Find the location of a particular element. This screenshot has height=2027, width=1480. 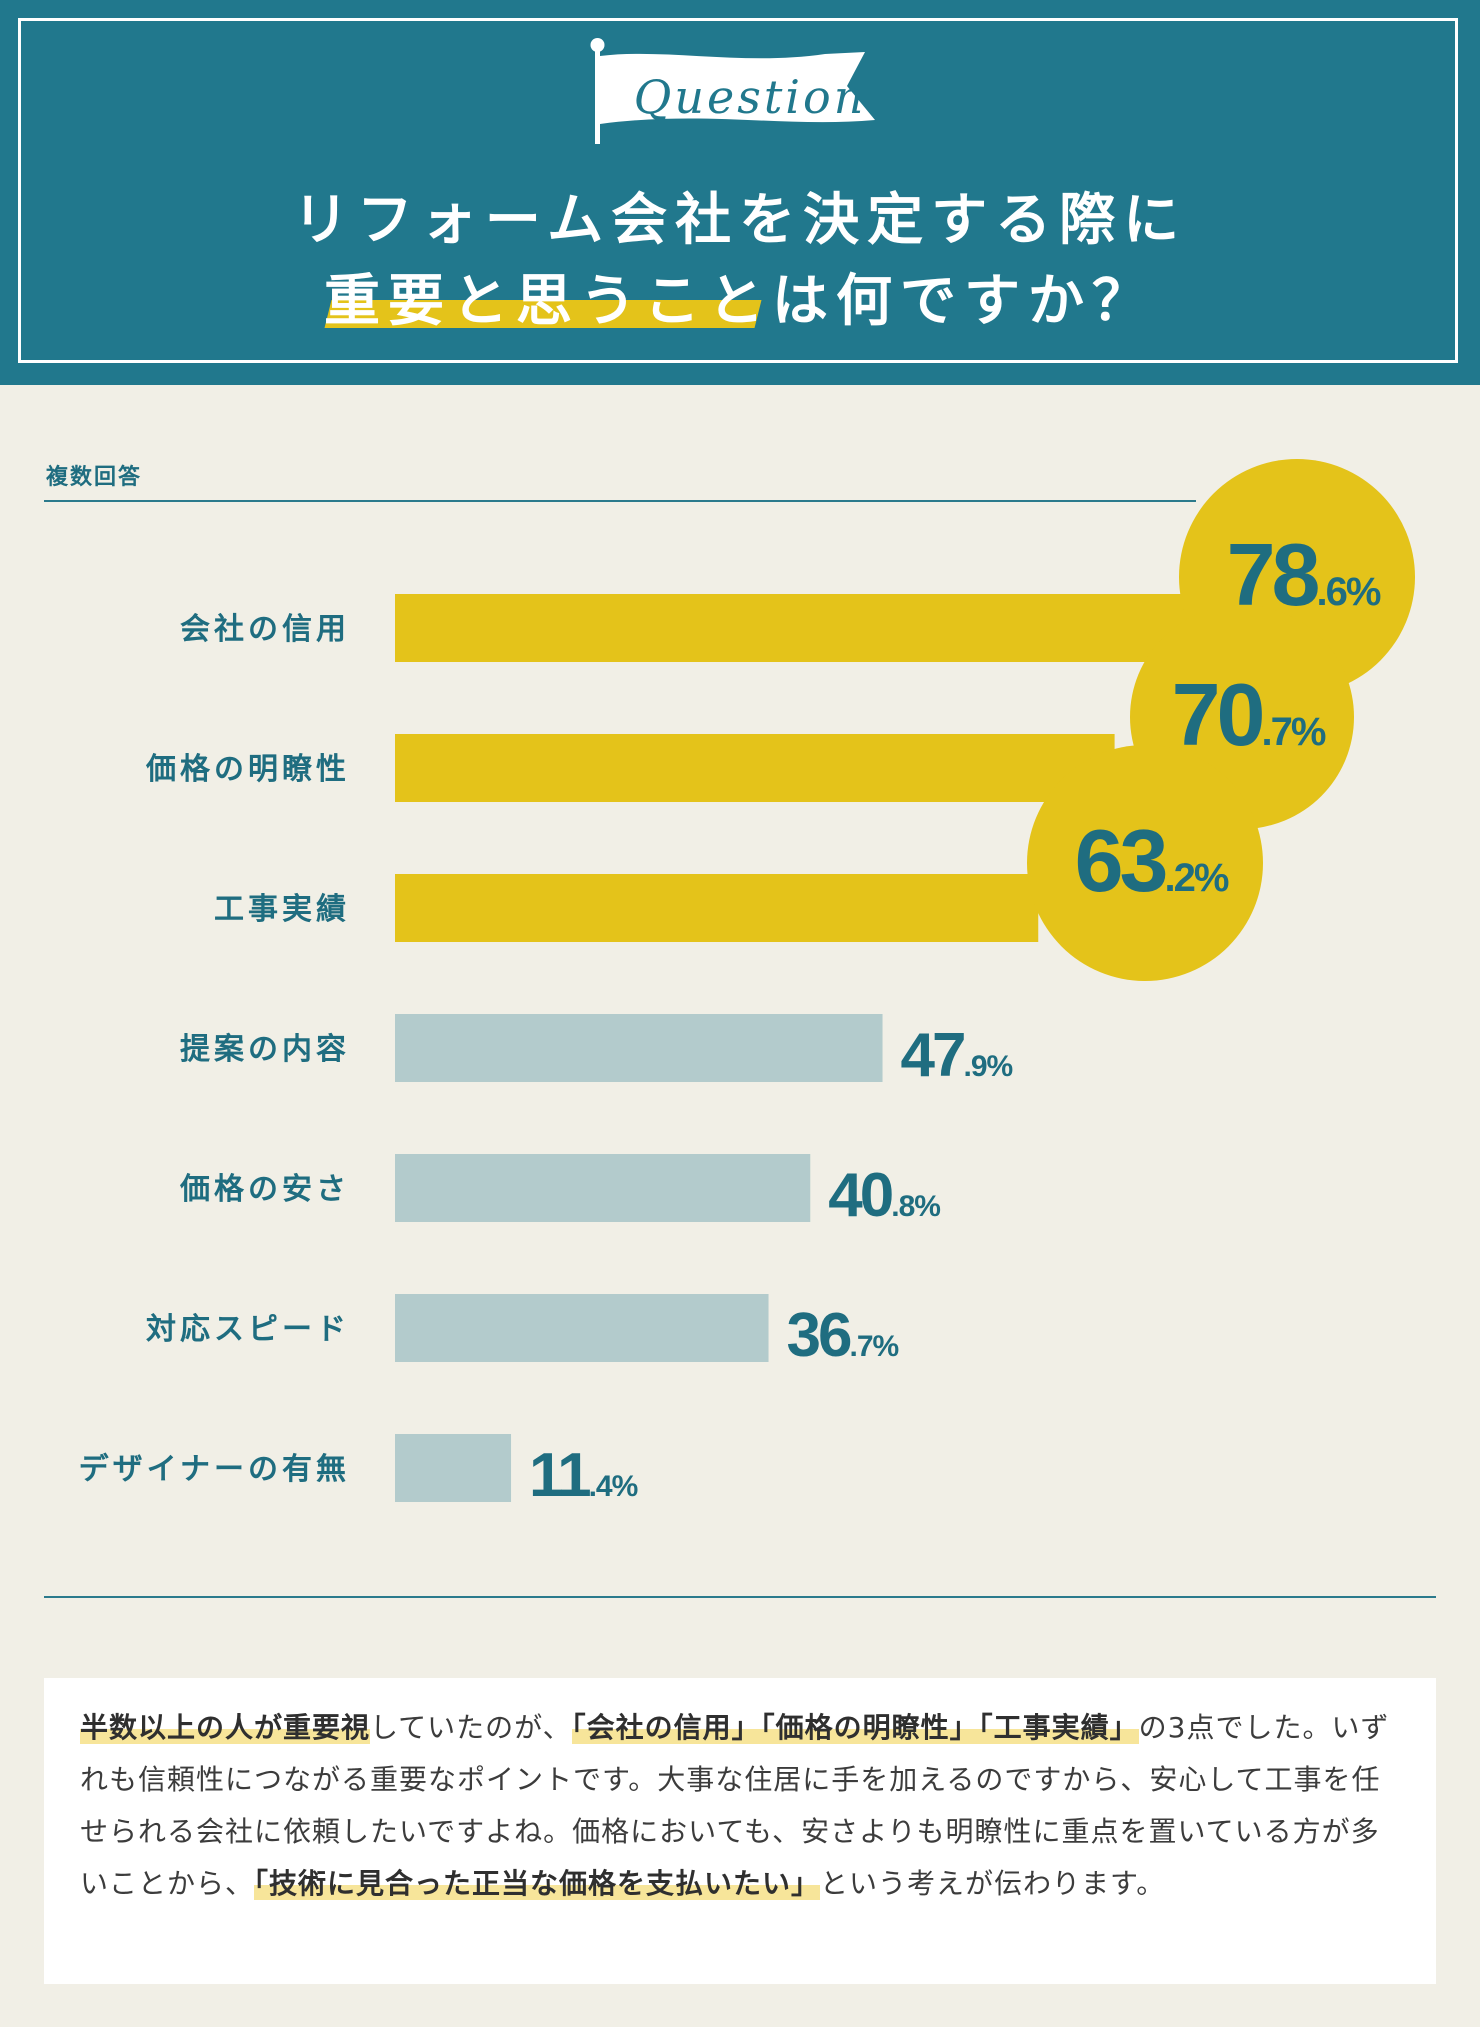

value-dec: .2% is located at coordinates (1196, 878).